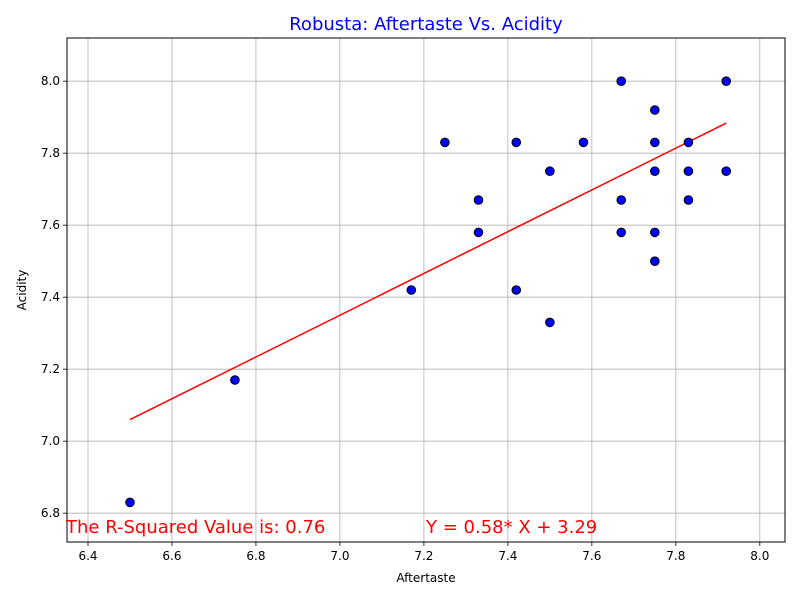 The image size is (800, 600). I want to click on x-tick-label: 6.4, so click(87, 556).